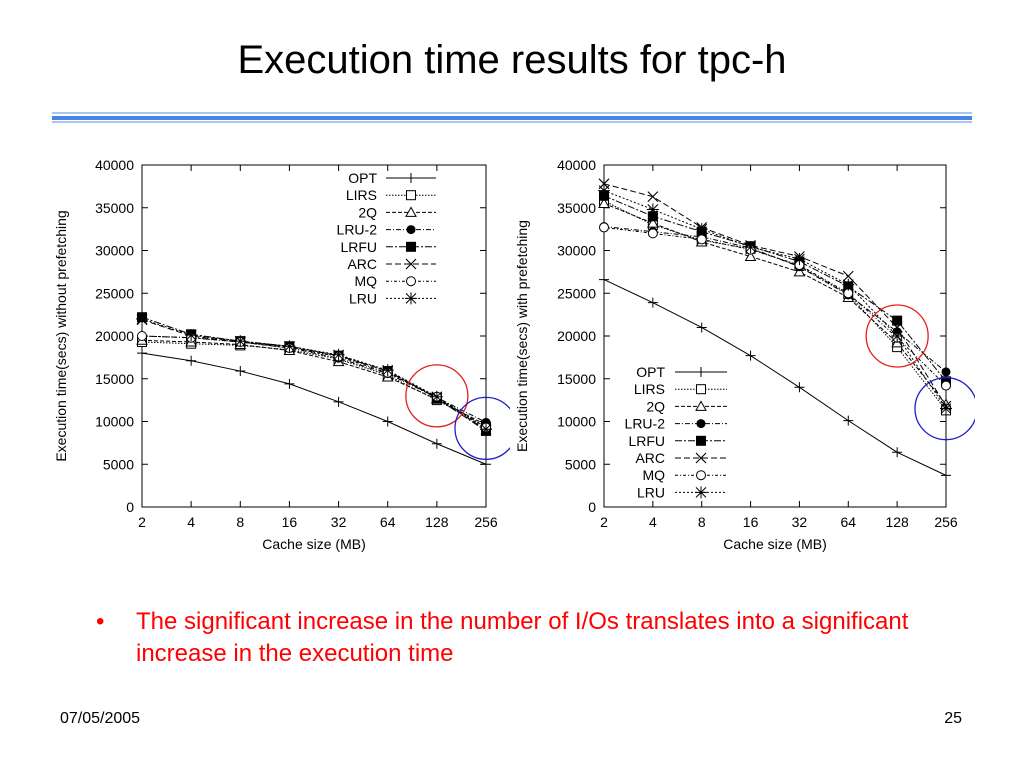 The width and height of the screenshot is (1024, 768). What do you see at coordinates (701, 475) in the screenshot?
I see `legend-marker-mq` at bounding box center [701, 475].